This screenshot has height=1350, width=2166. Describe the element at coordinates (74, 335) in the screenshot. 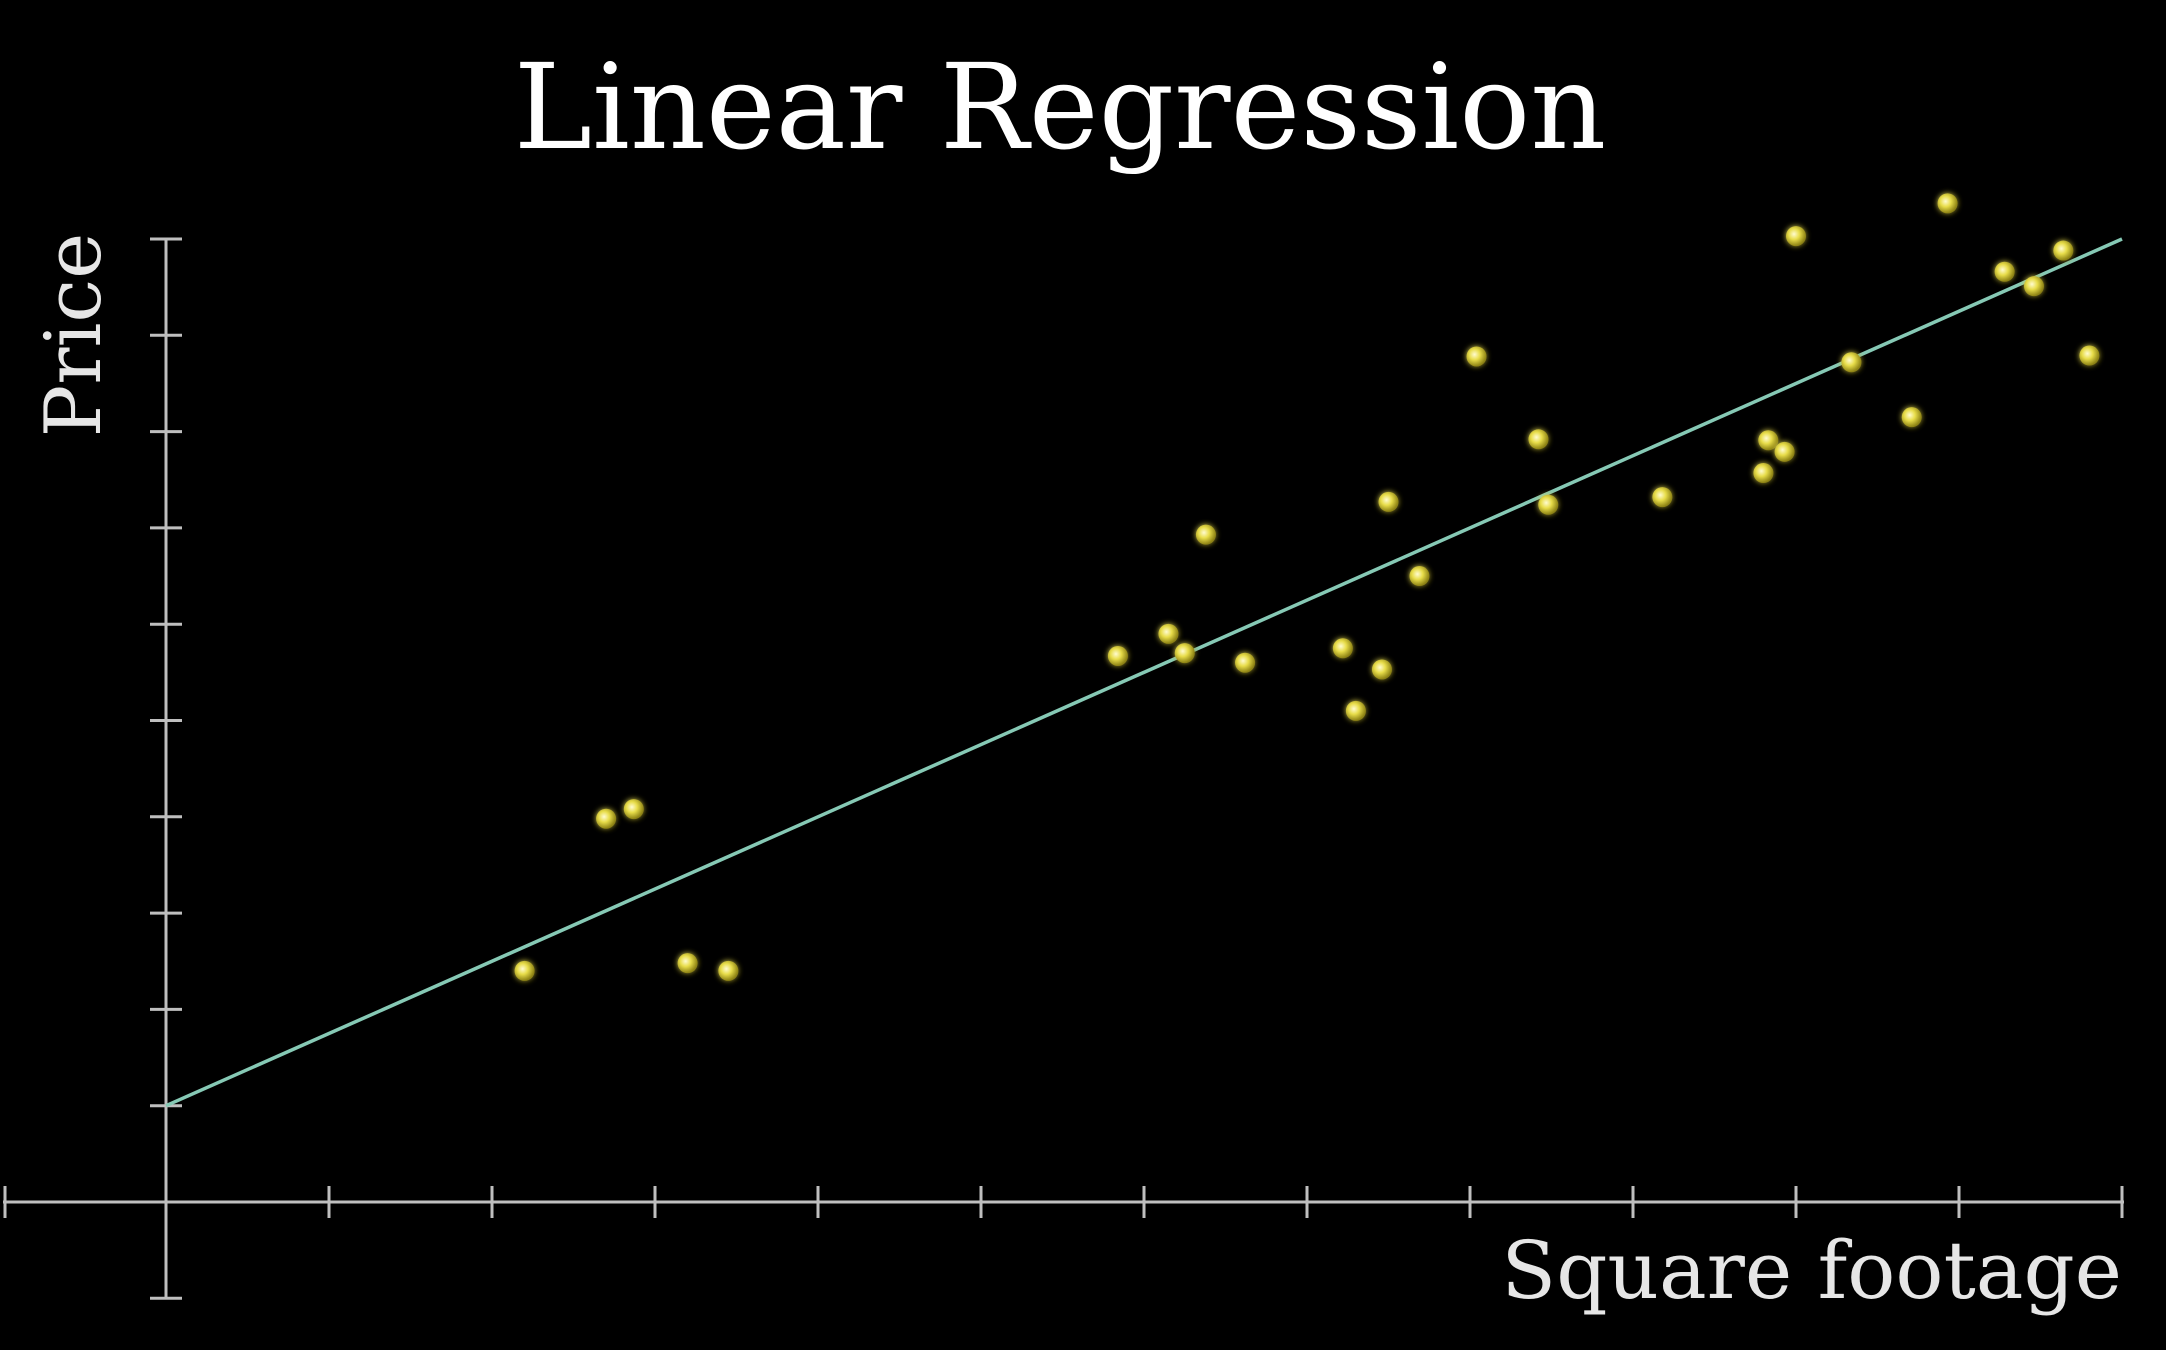

I see `y-axis-label: Price` at that location.